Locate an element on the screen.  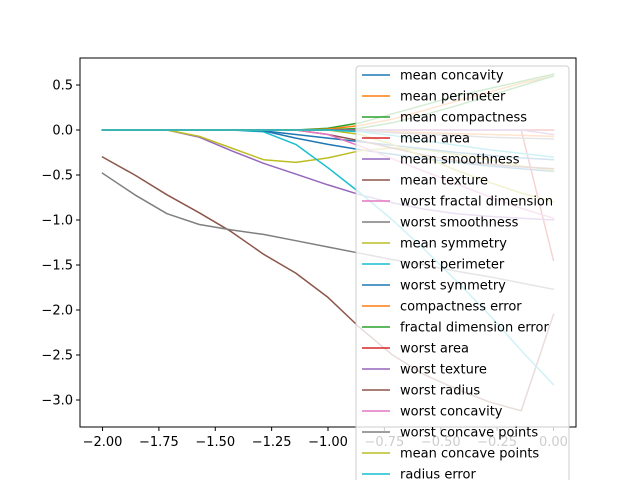
y-tick-label: −2.5 is located at coordinates (57, 356).